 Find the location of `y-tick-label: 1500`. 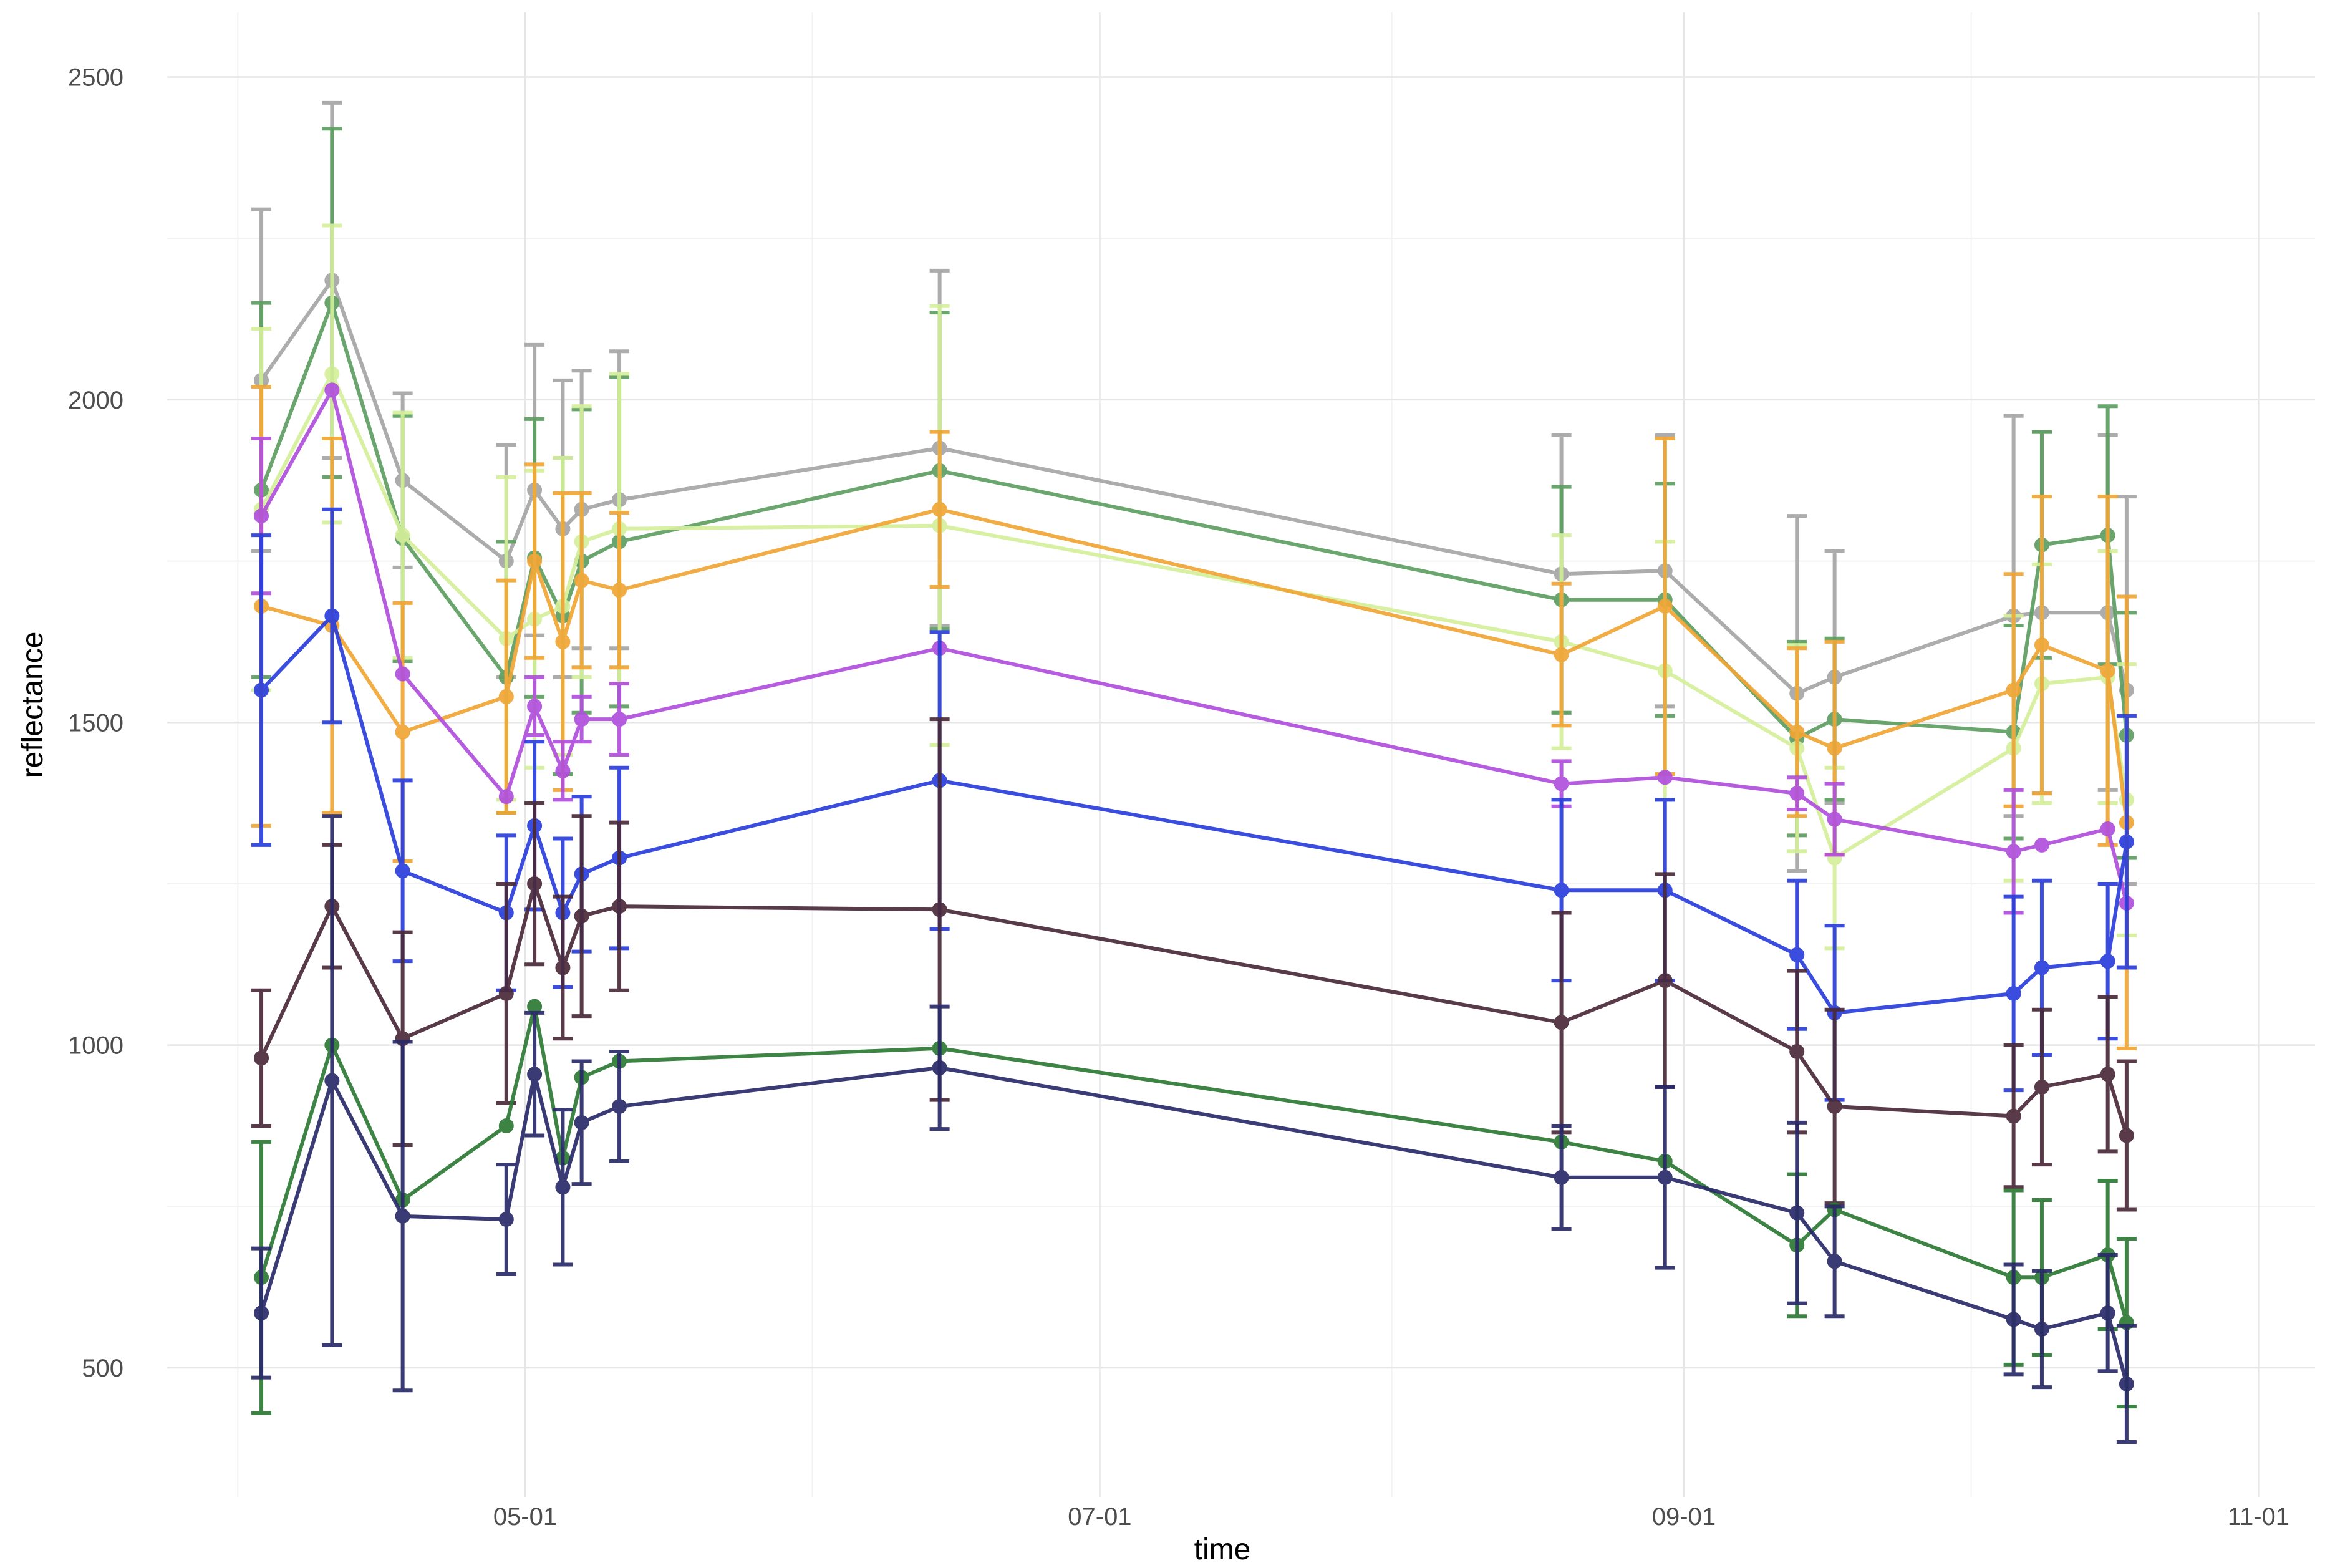

y-tick-label: 1500 is located at coordinates (95, 723).